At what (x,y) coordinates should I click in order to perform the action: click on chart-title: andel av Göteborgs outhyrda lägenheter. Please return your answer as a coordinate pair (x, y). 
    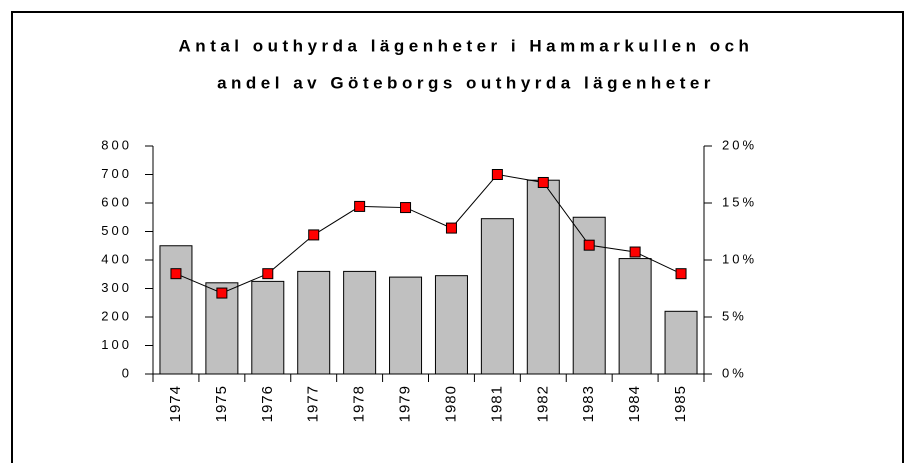
    Looking at the image, I should click on (466, 82).